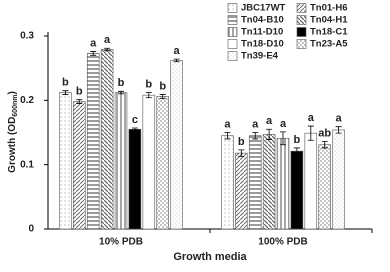 This screenshot has height=272, width=390. What do you see at coordinates (263, 8) in the screenshot?
I see `legend-label: JBC17WT` at bounding box center [263, 8].